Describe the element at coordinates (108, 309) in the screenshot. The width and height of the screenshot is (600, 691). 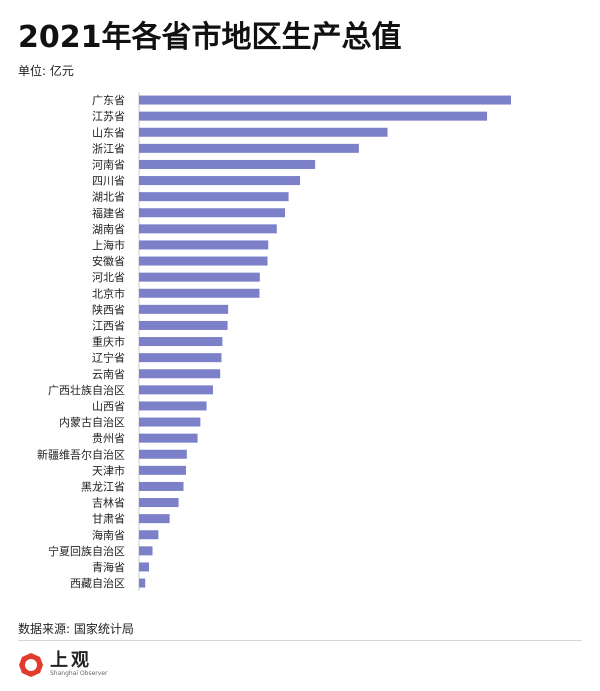
I see `category-label: 陕西省` at that location.